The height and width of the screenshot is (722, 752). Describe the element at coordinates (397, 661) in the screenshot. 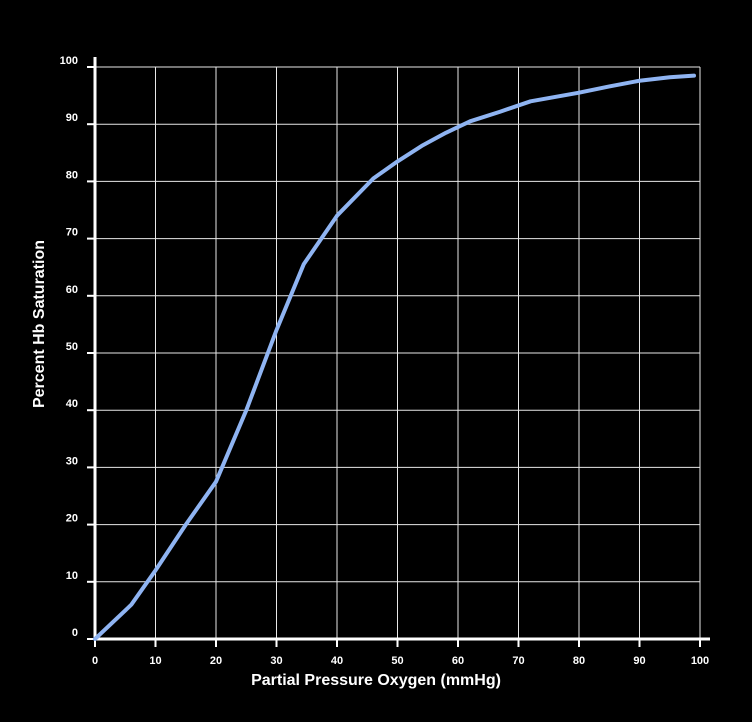

I see `x-tick-label-50: 50` at that location.